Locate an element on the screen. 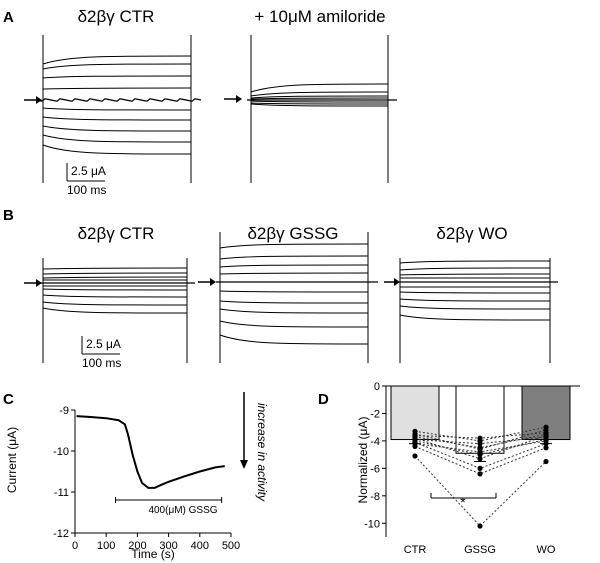 The height and width of the screenshot is (563, 600). panel-b-title-gssg: δ2βγ GSSG is located at coordinates (292, 233).